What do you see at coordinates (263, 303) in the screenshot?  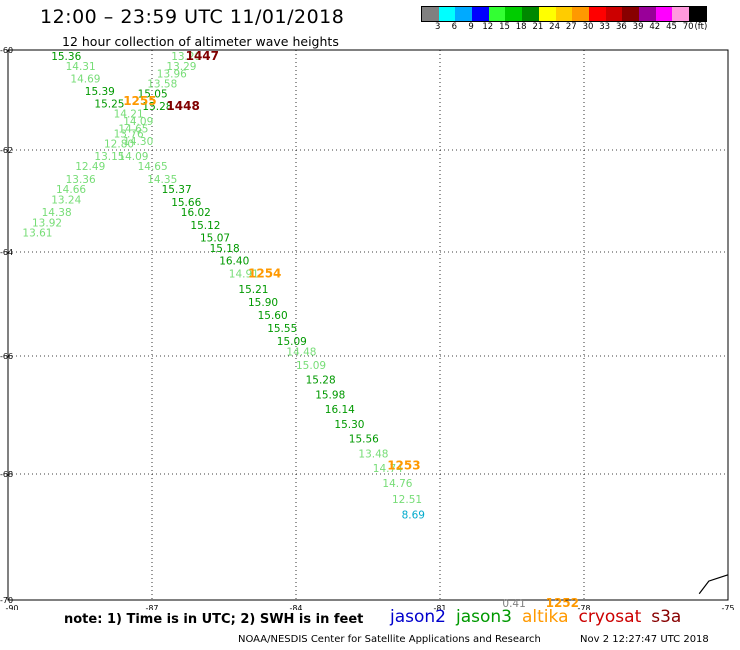 I see `wave-height-label: 15.90` at bounding box center [263, 303].